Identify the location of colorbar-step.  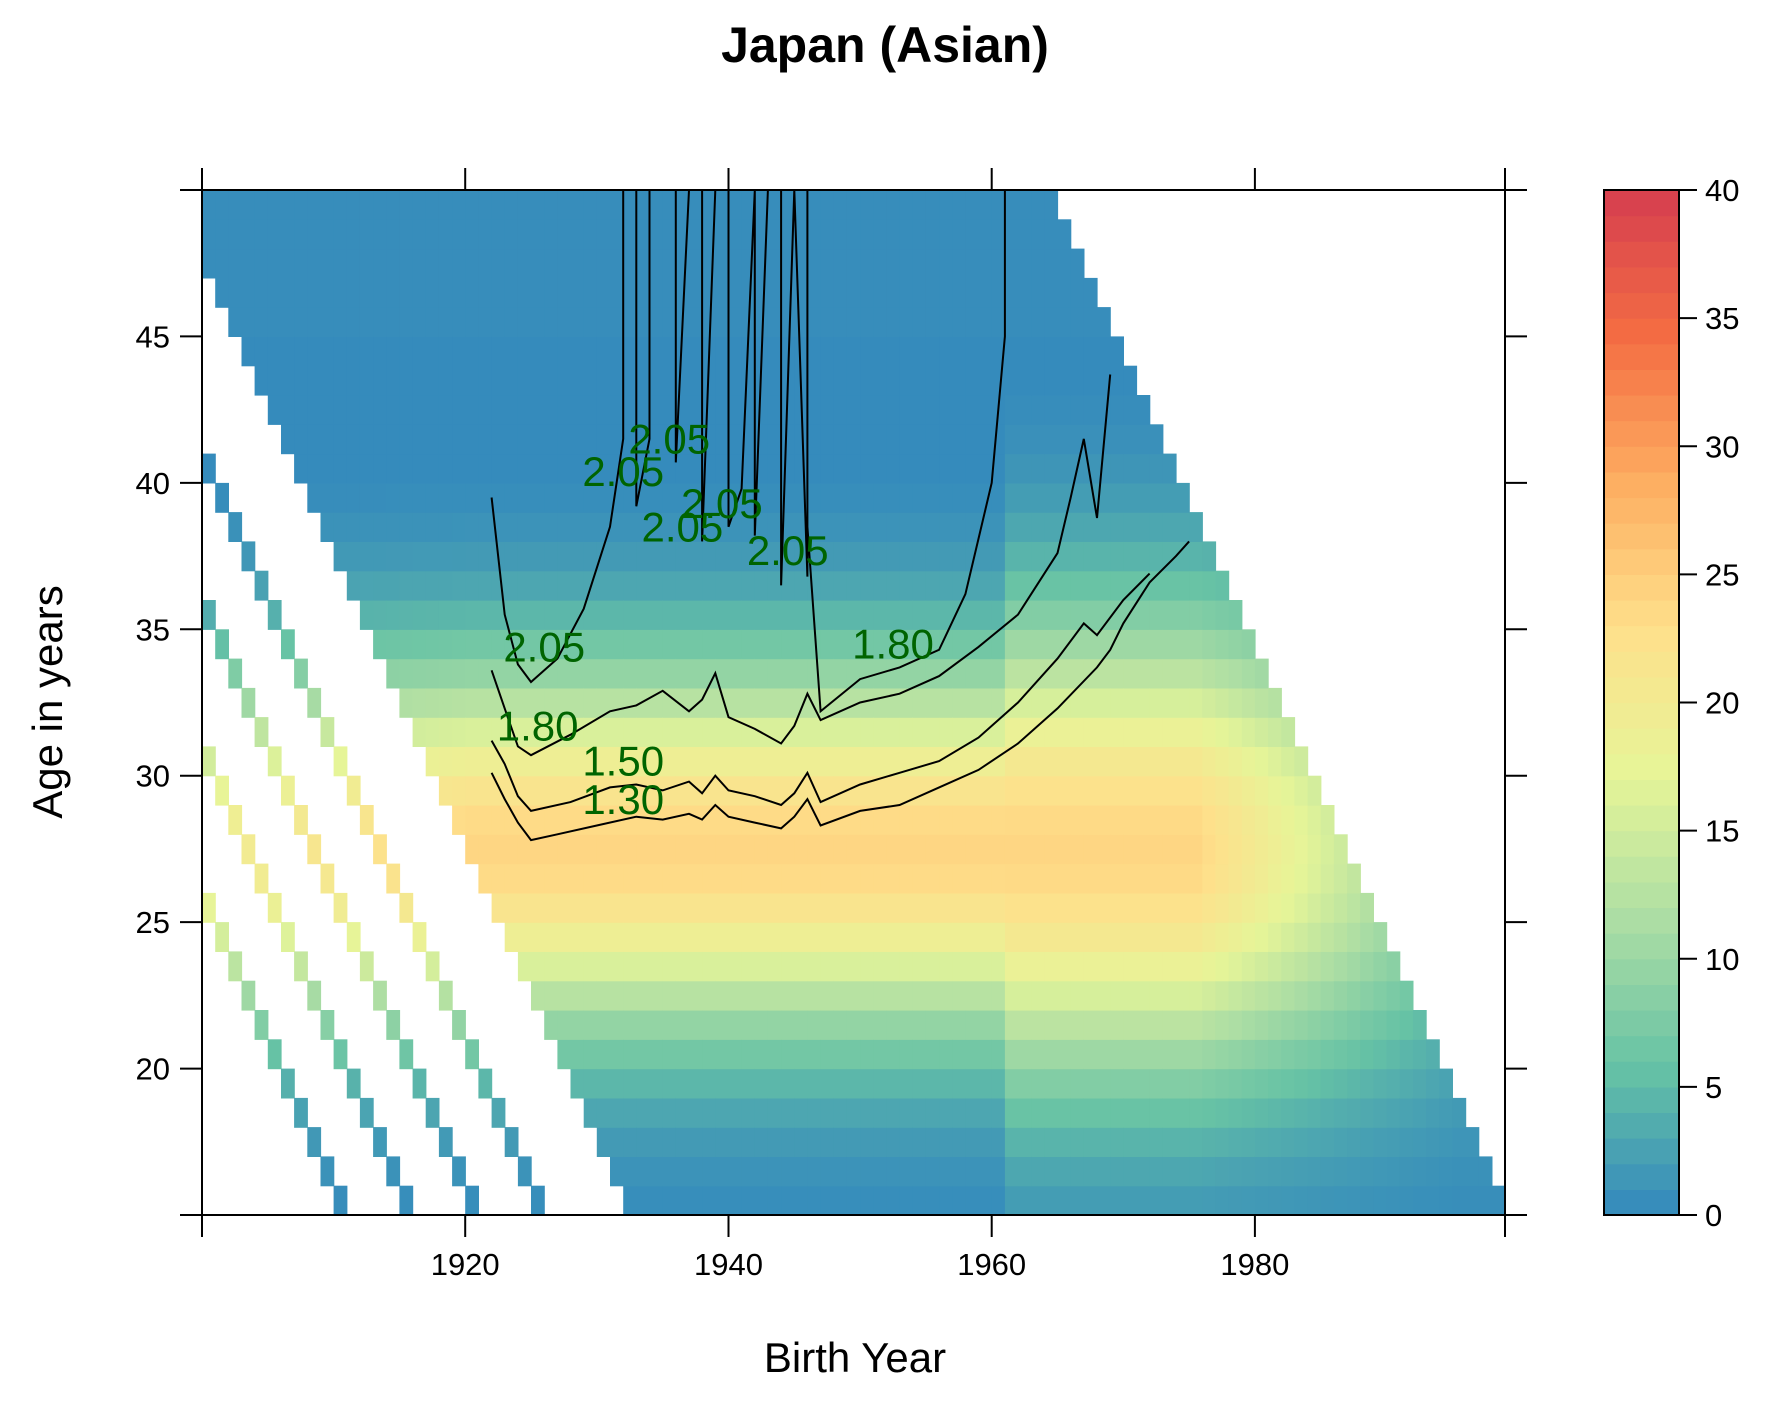
(1641, 1202).